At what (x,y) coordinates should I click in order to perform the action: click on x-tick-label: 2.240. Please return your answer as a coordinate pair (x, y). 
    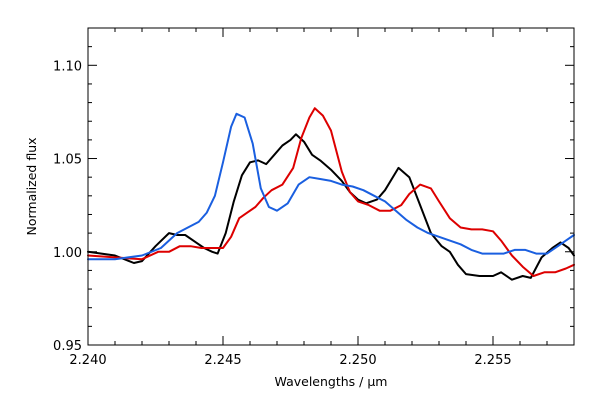
    Looking at the image, I should click on (87, 360).